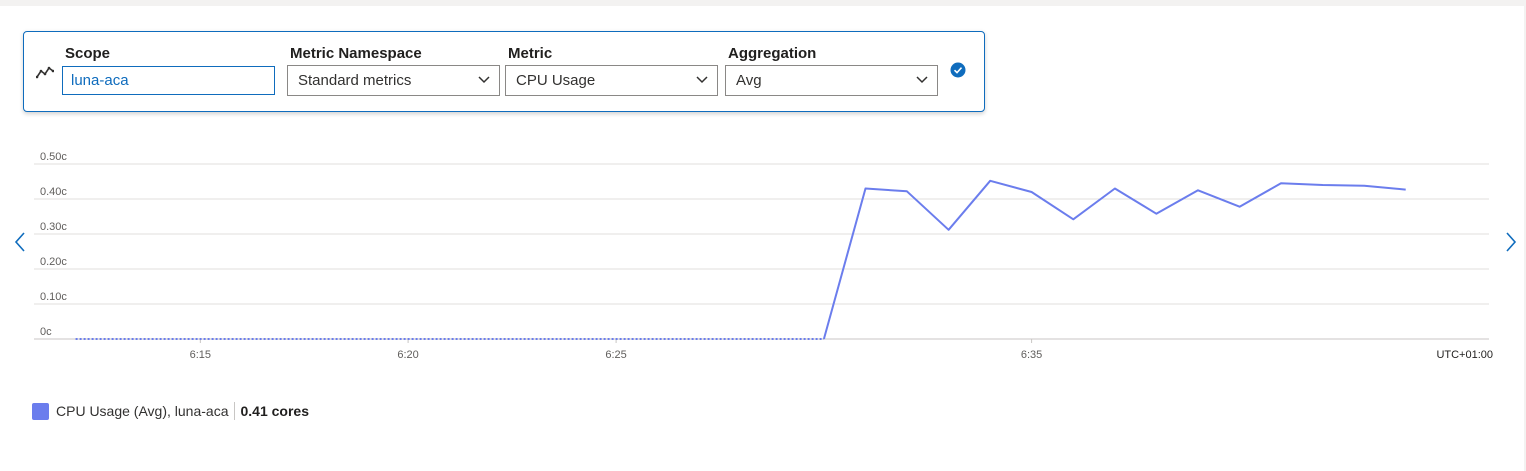 This screenshot has height=471, width=1526. What do you see at coordinates (556, 80) in the screenshot?
I see `metric-value: CPU Usage` at bounding box center [556, 80].